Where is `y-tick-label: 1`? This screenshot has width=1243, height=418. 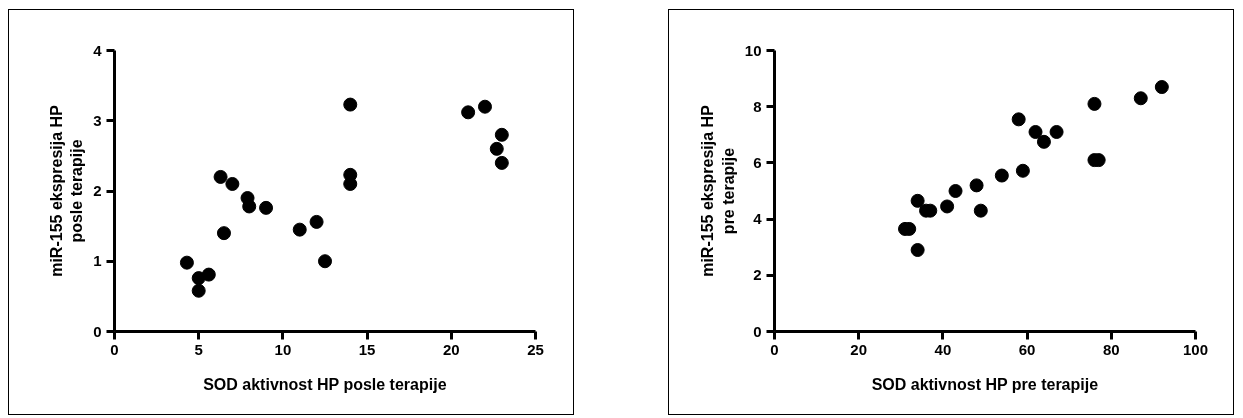
y-tick-label: 1 is located at coordinates (97, 261).